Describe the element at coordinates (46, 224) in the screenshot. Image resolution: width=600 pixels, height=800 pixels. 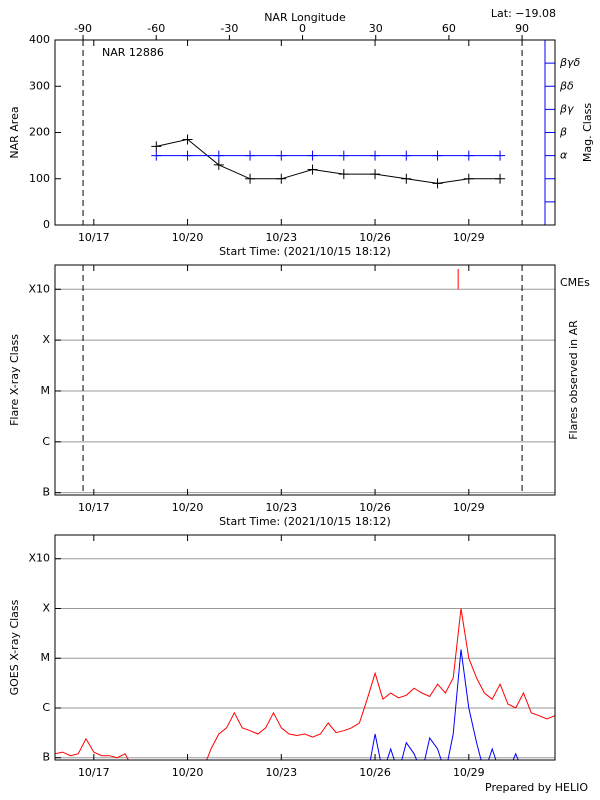
I see `y-tick-label: 0` at that location.